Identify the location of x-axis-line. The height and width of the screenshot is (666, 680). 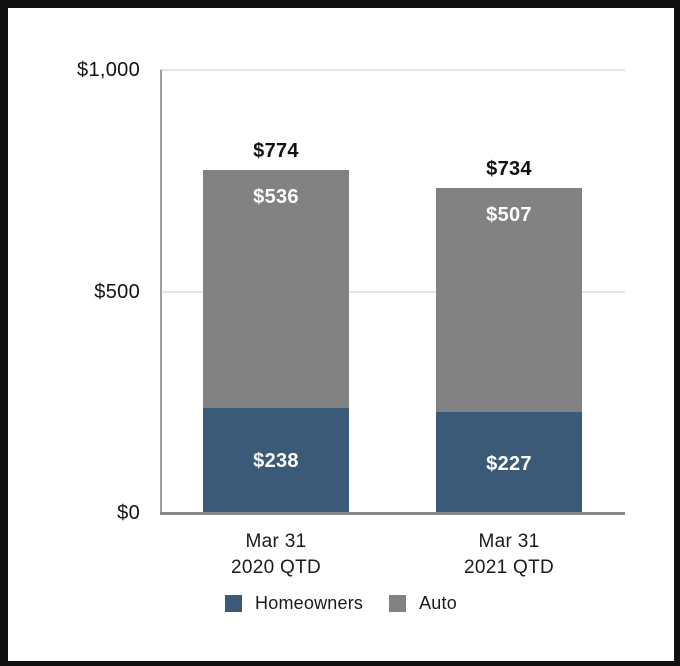
(392, 513).